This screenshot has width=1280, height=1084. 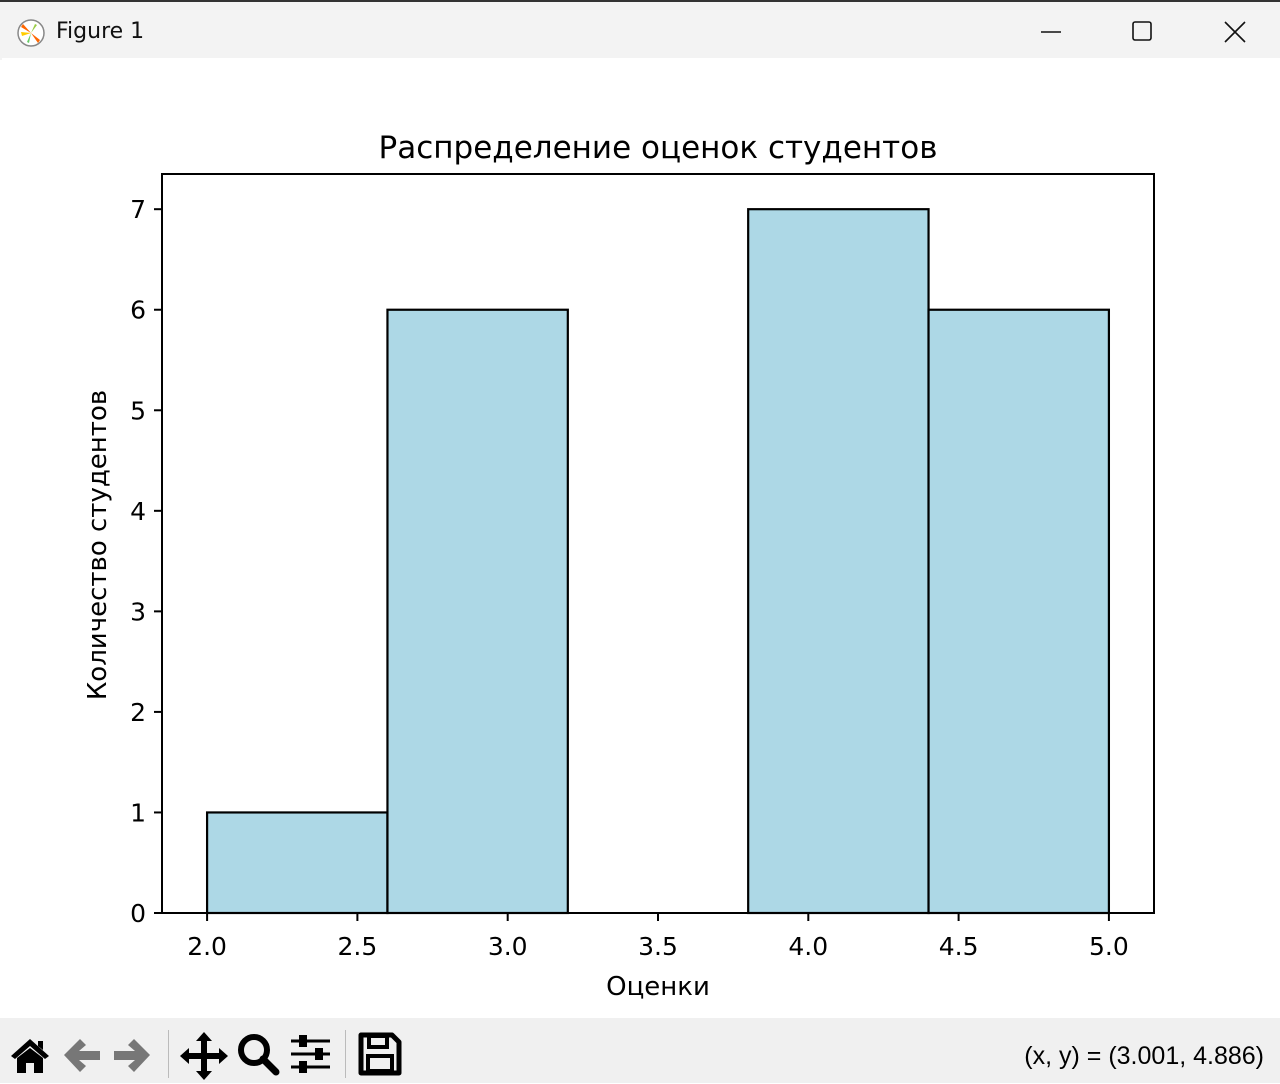 I want to click on x-tick-label: 2.0, so click(x=207, y=946).